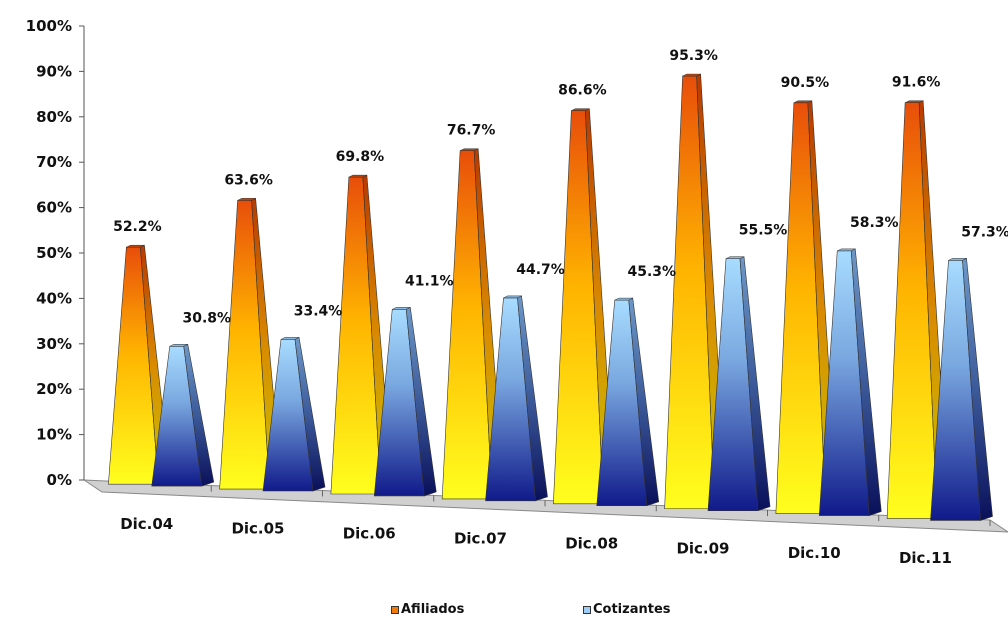  Describe the element at coordinates (471, 131) in the screenshot. I see `data-label-afiliados-Dic.07: 76.7%` at that location.